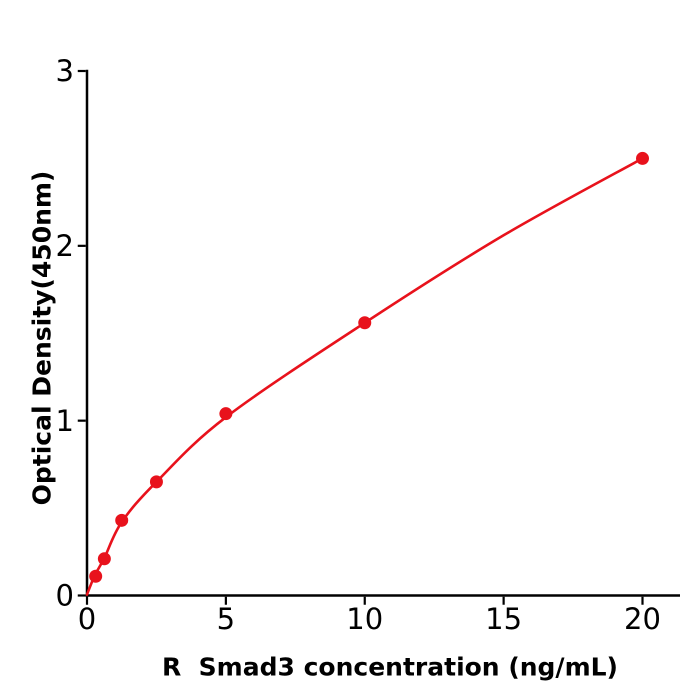  Describe the element at coordinates (364, 619) in the screenshot. I see `x-tick-label: 10` at that location.